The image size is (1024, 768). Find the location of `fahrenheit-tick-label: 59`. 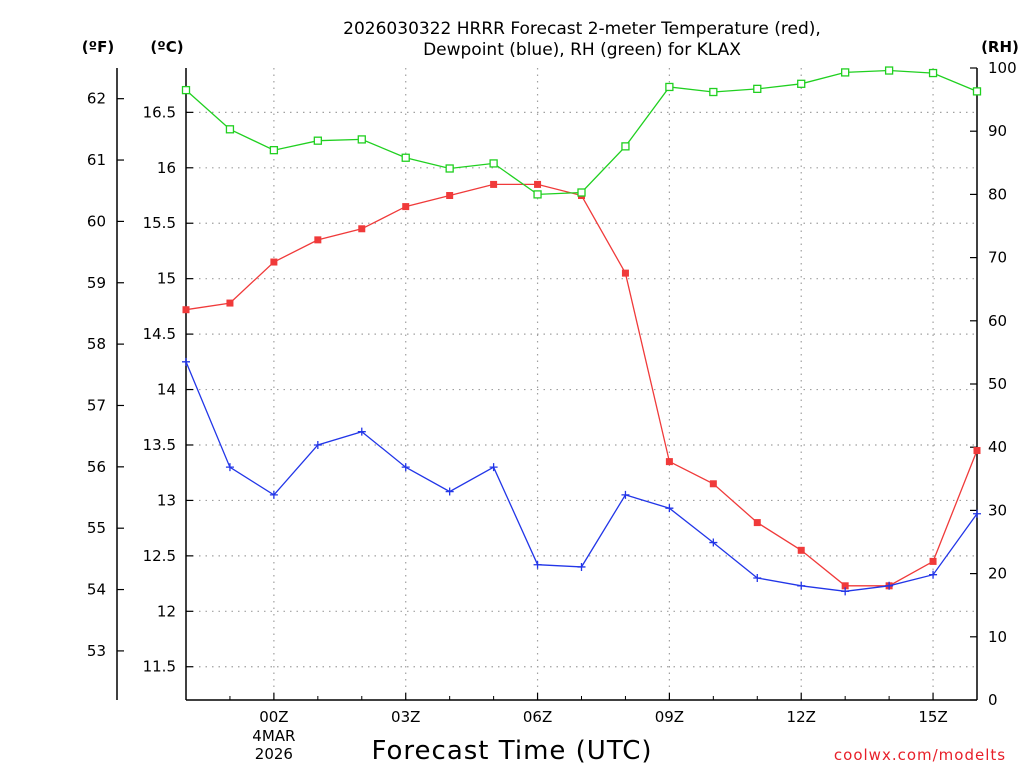

fahrenheit-tick-label: 59 is located at coordinates (96, 283).